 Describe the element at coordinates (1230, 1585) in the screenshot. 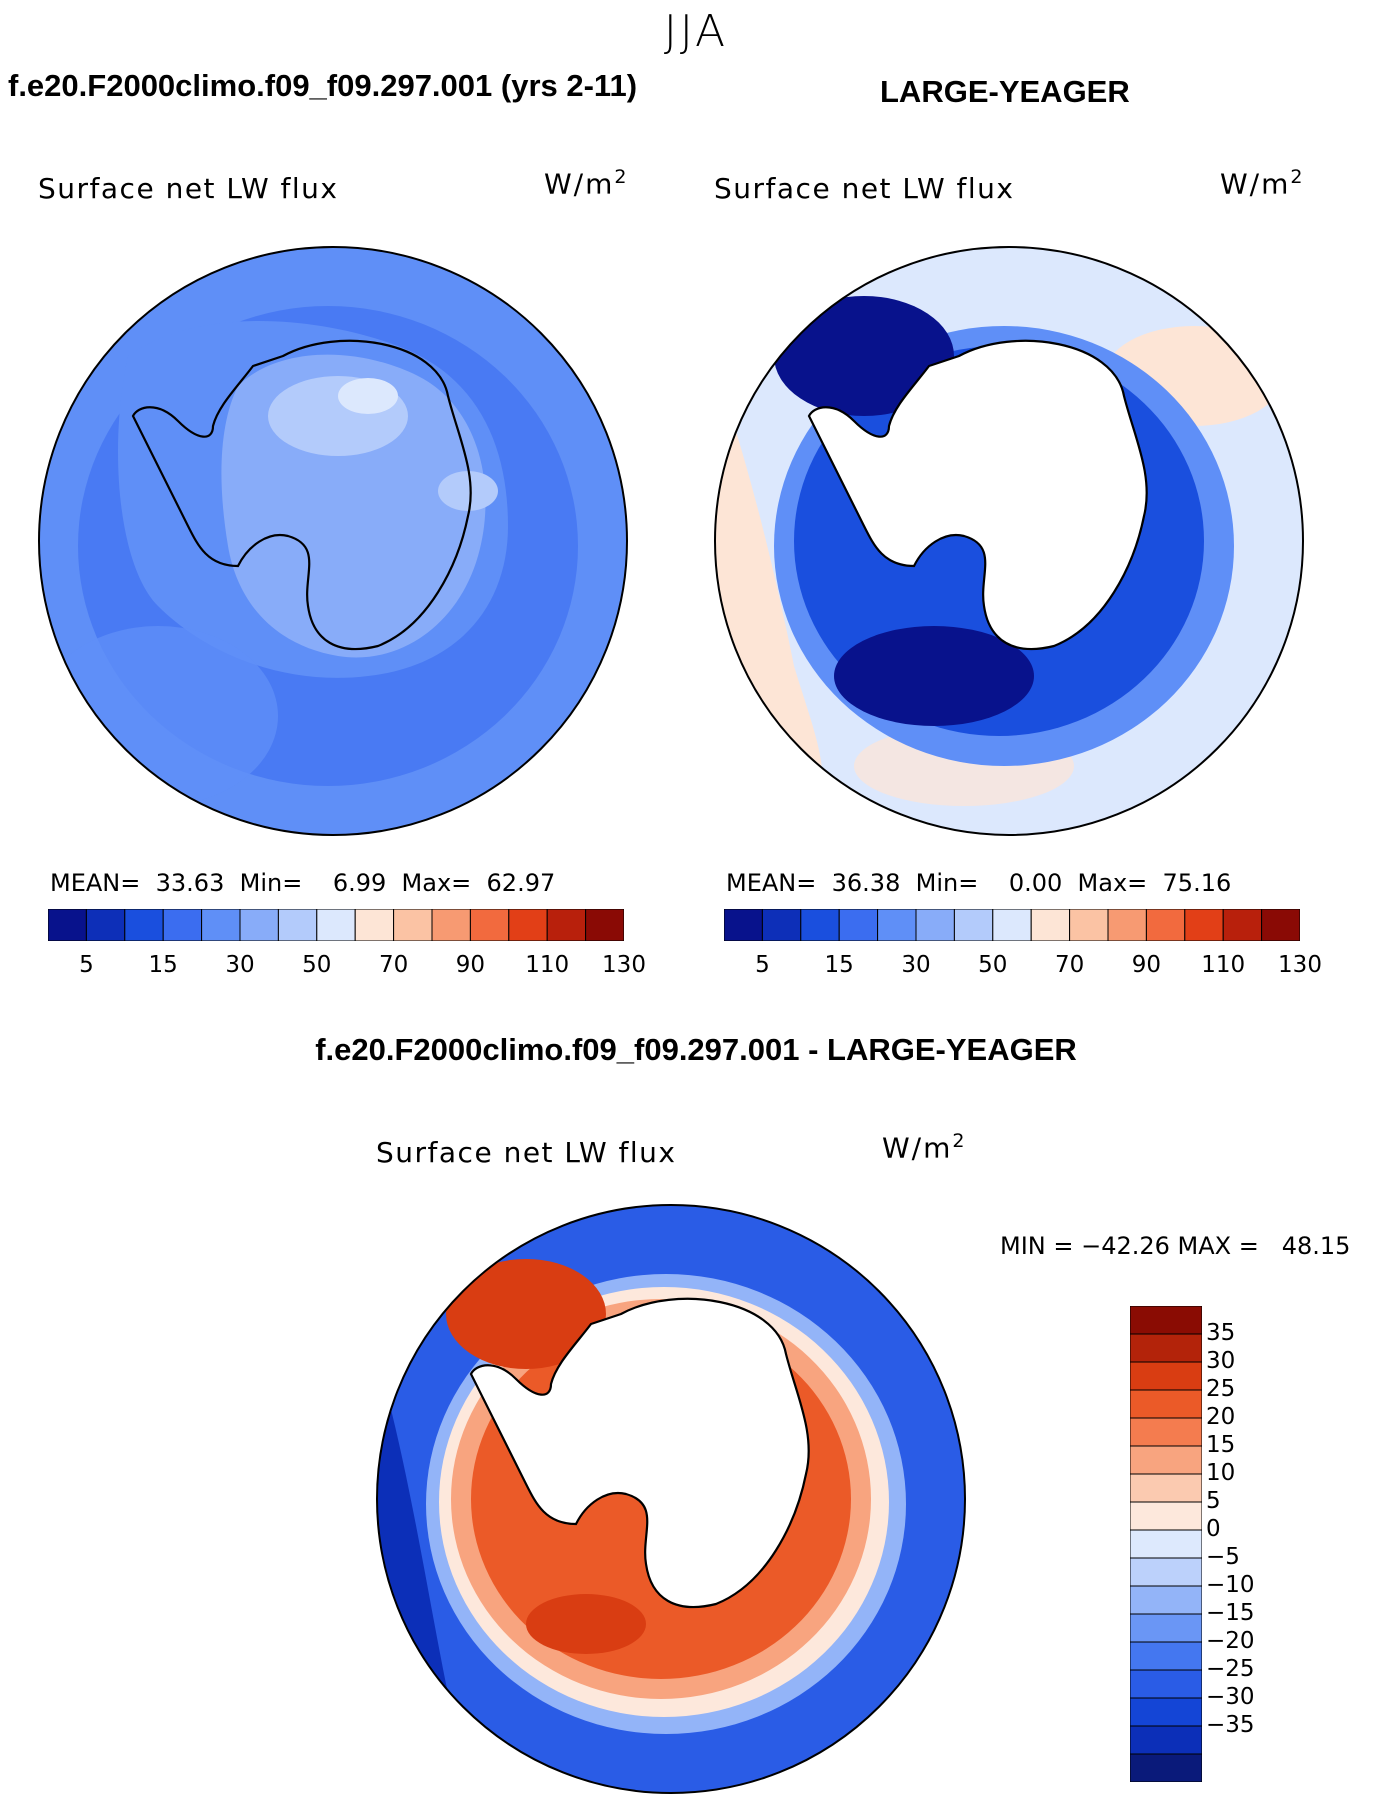

I see `colorbar-tick-label: −10` at that location.